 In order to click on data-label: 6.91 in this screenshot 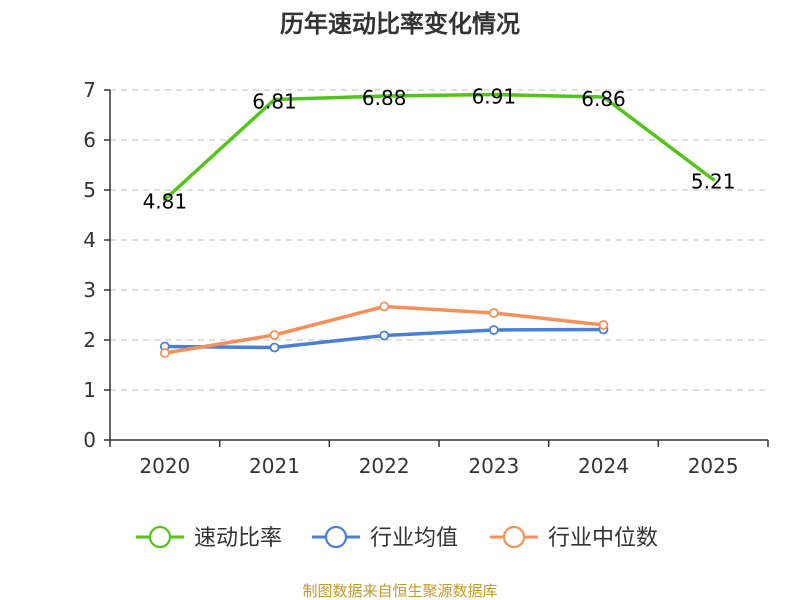, I will do `click(494, 97)`.